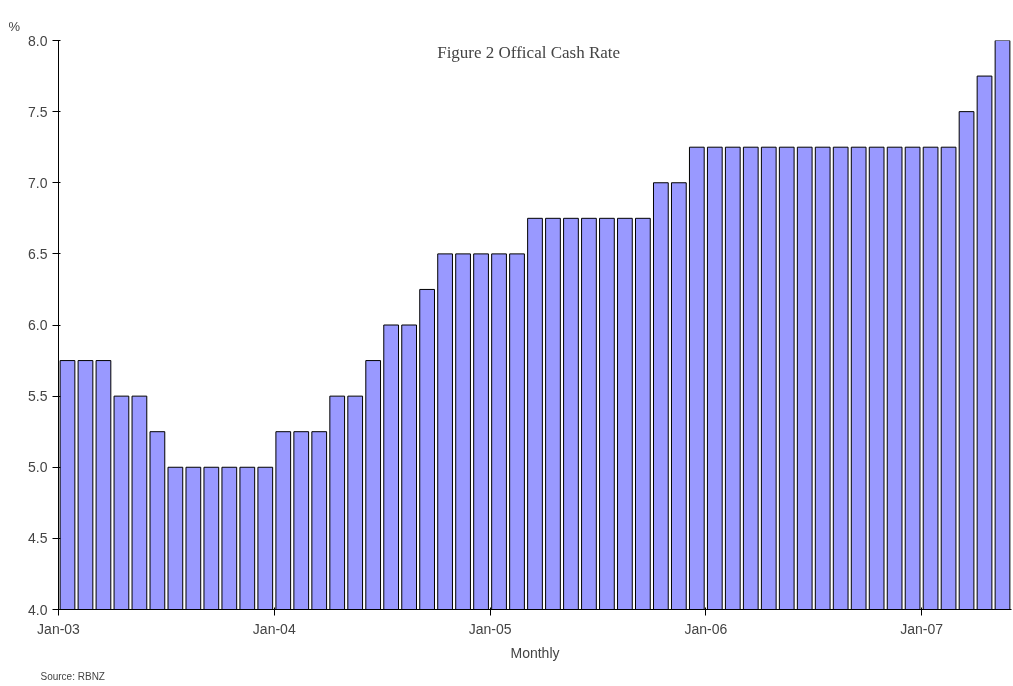 This screenshot has height=686, width=1013. I want to click on x-tick-label: Jan-06, so click(706, 628).